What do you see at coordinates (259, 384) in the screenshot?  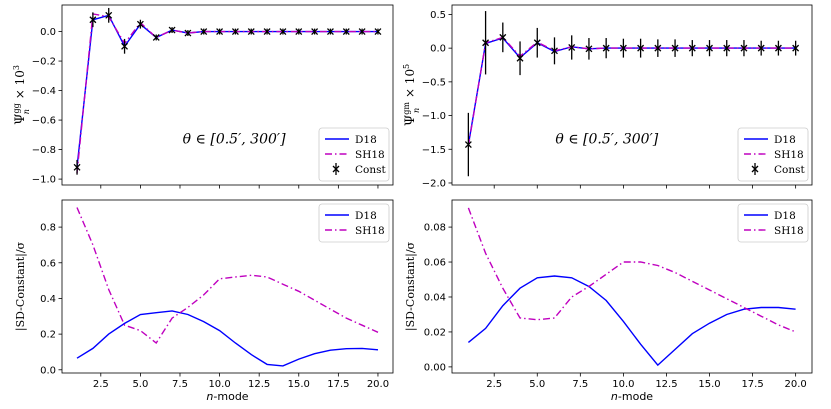 I see `x-tick-label: 12.5` at bounding box center [259, 384].